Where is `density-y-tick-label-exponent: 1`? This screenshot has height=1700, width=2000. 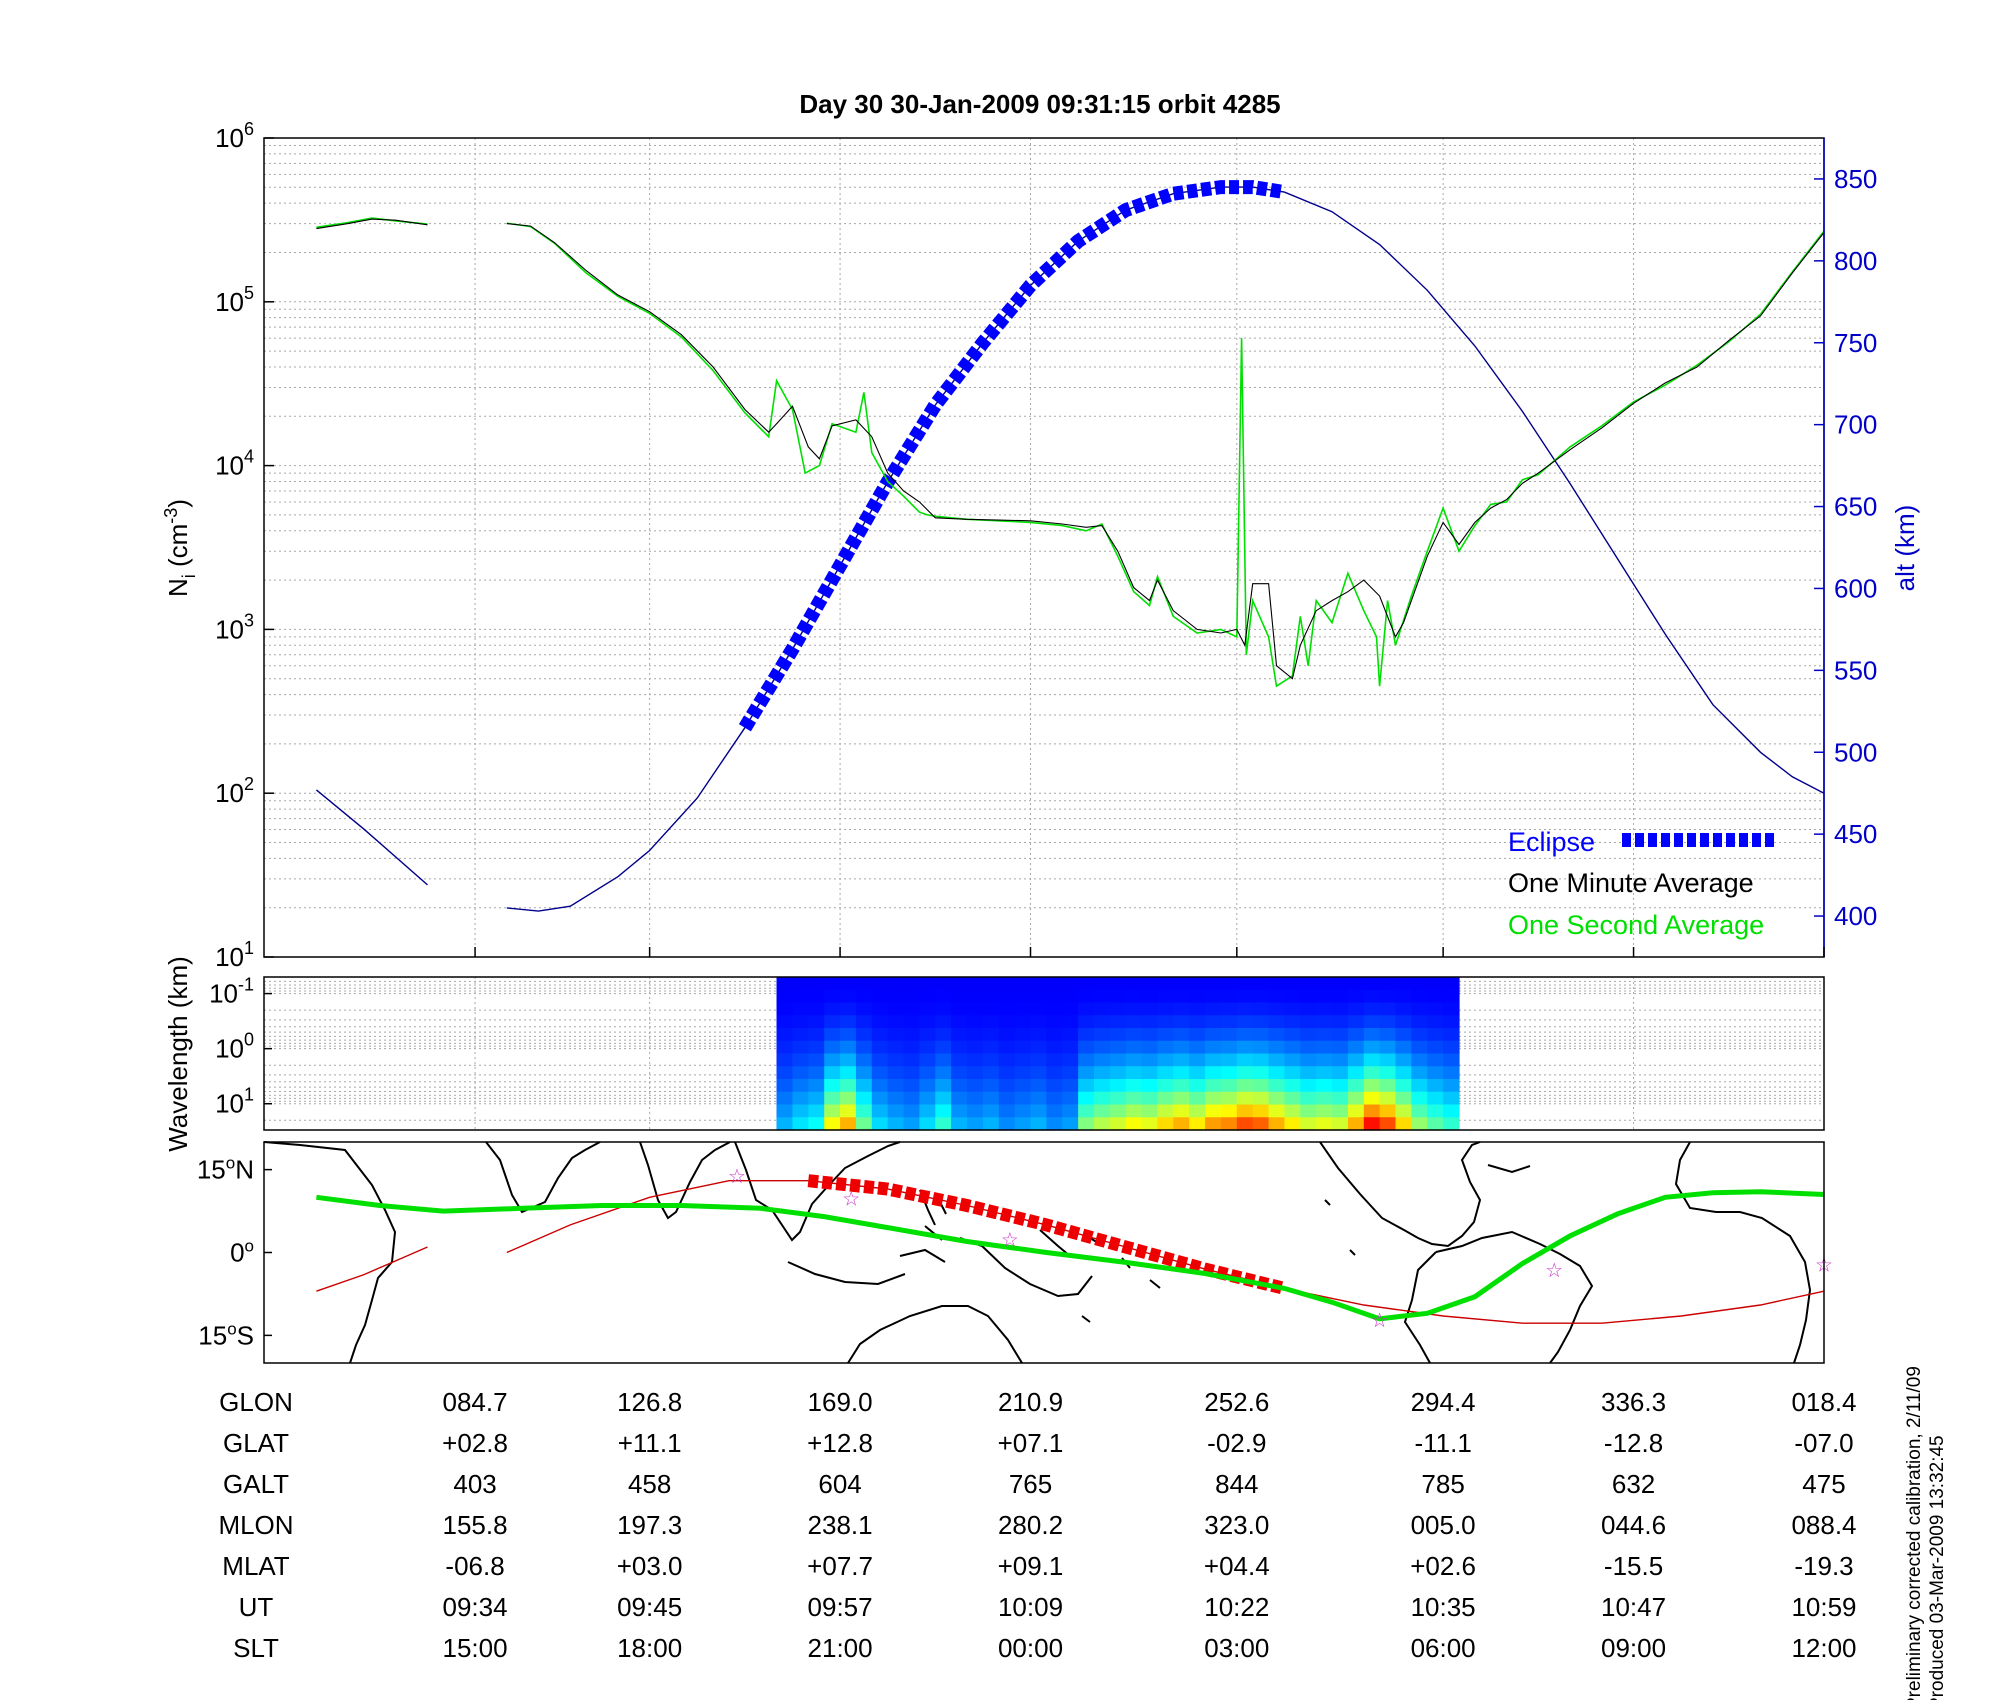
density-y-tick-label-exponent: 1 is located at coordinates (249, 948).